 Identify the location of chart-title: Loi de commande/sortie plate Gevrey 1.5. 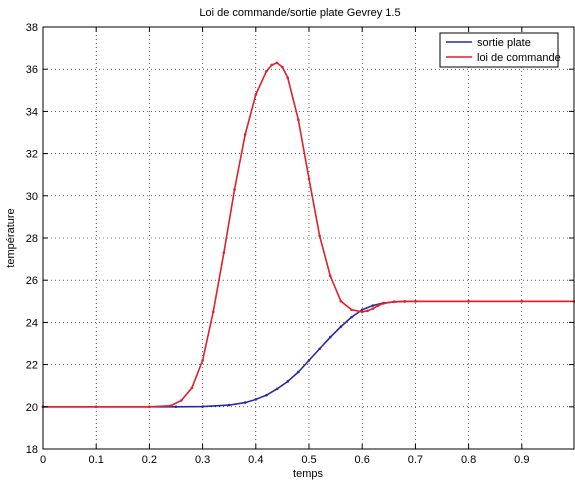
(299, 13).